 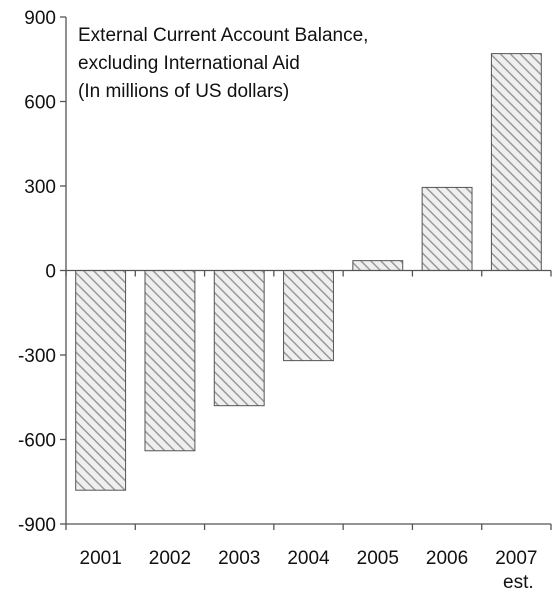 I want to click on bar-2006, so click(x=447, y=228).